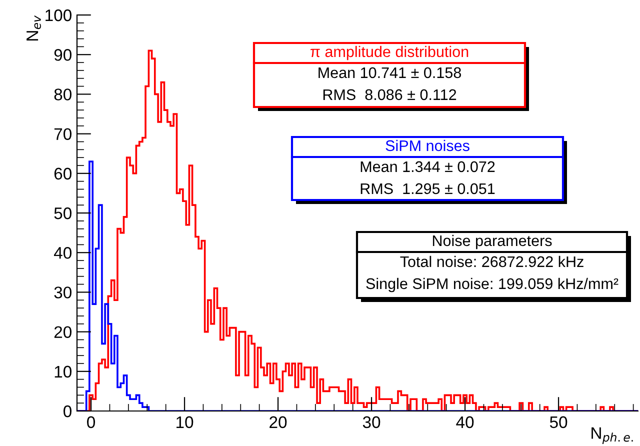  Describe the element at coordinates (389, 53) in the screenshot. I see `text: π amplitude distribution` at that location.